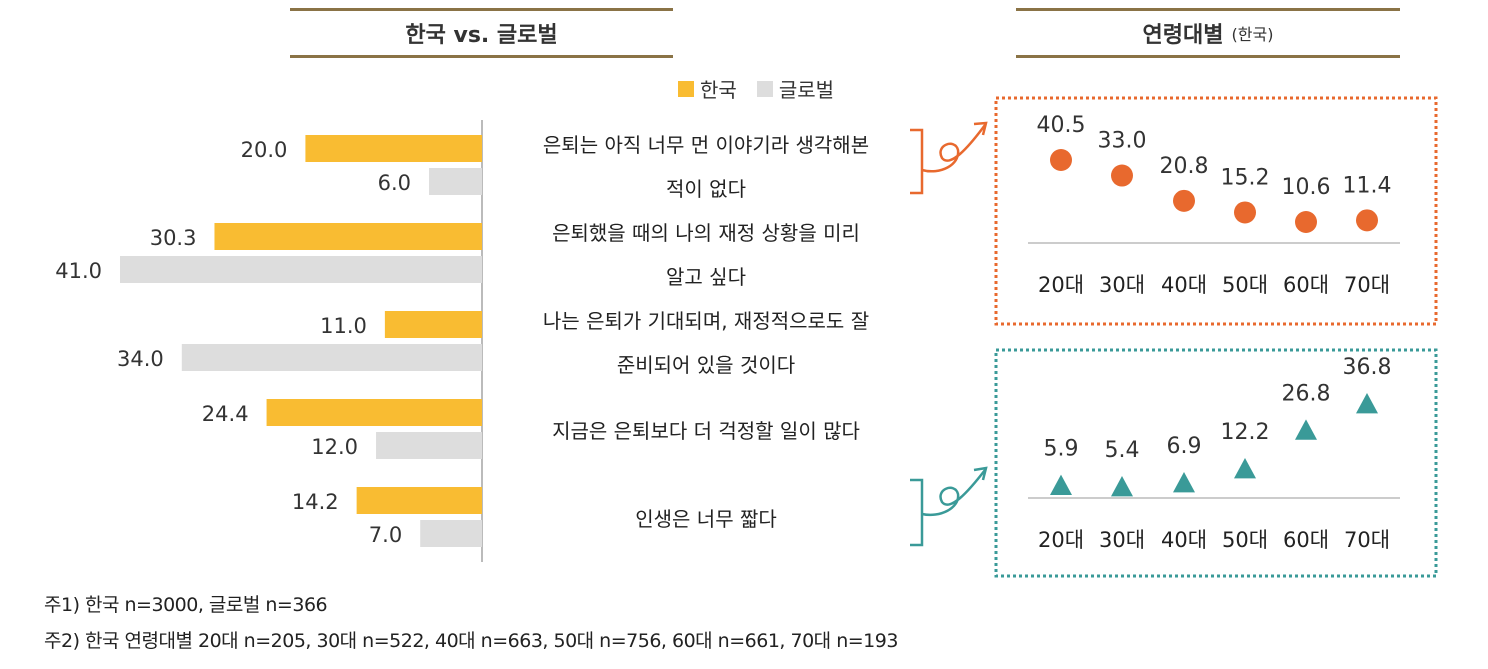 Image resolution: width=1488 pixels, height=669 pixels. Describe the element at coordinates (1252, 34) in the screenshot. I see `right-chart-subtitle: (한국)` at that location.